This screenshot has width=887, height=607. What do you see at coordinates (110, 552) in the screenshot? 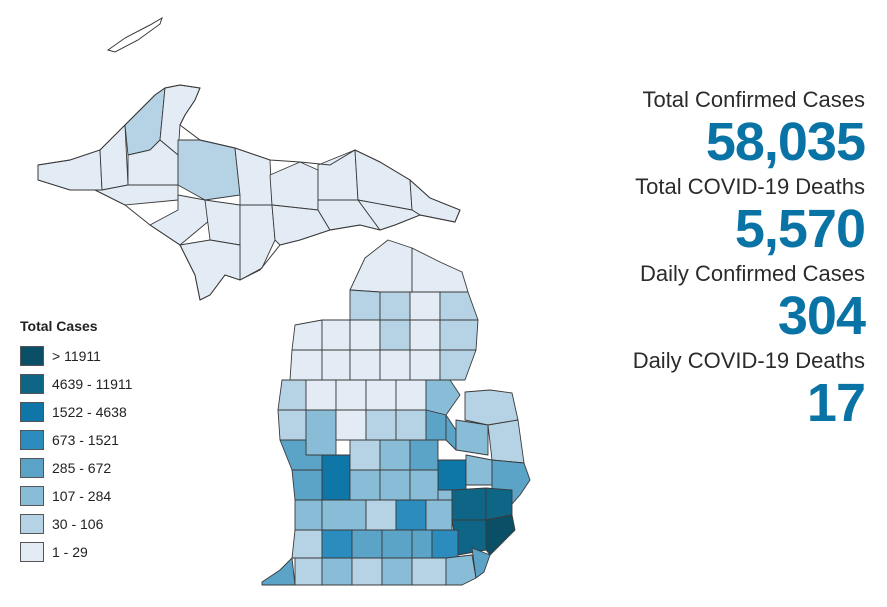
I see `legend-item: 1 - 29` at bounding box center [110, 552].